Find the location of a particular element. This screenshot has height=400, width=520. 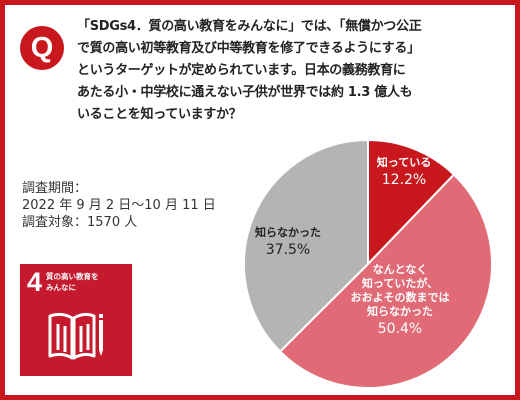

sdg4-logo: 4 質の高い教育を みんなに is located at coordinates (76, 320).